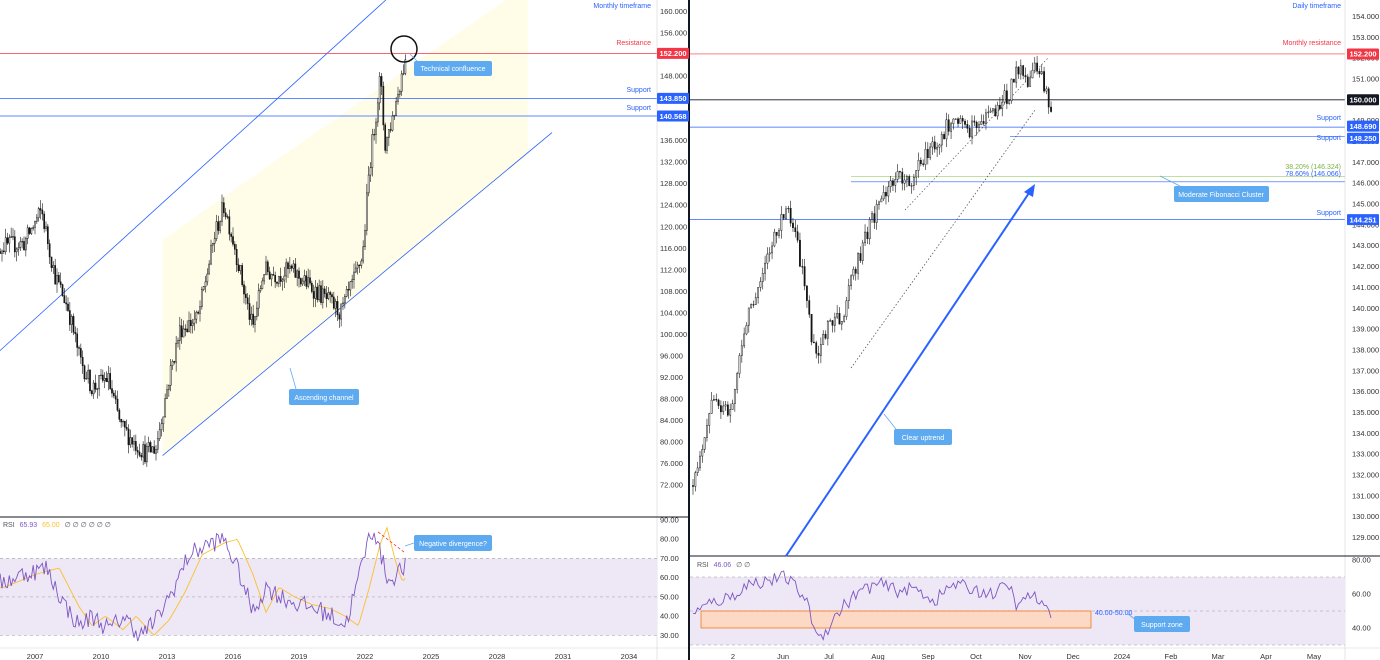 This screenshot has height=660, width=1380. What do you see at coordinates (673, 269) in the screenshot?
I see `price-tick: 112.000` at bounding box center [673, 269].